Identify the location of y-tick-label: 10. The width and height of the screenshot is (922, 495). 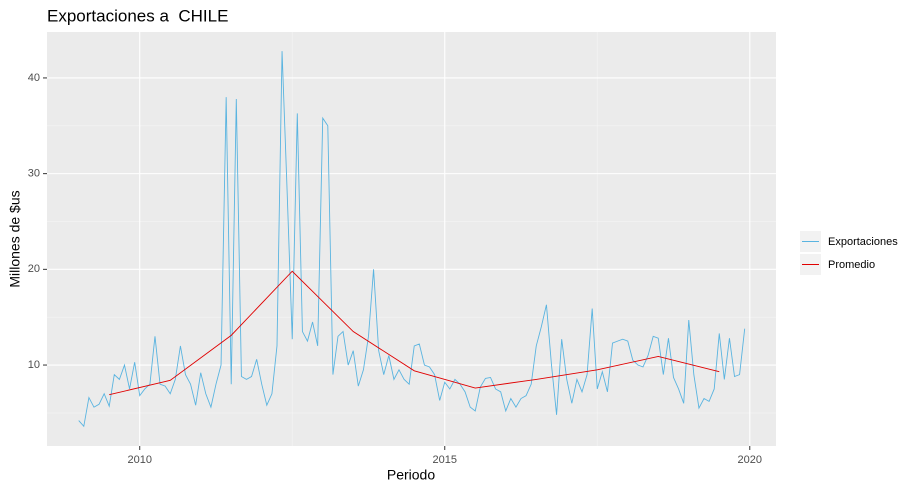
(34, 365).